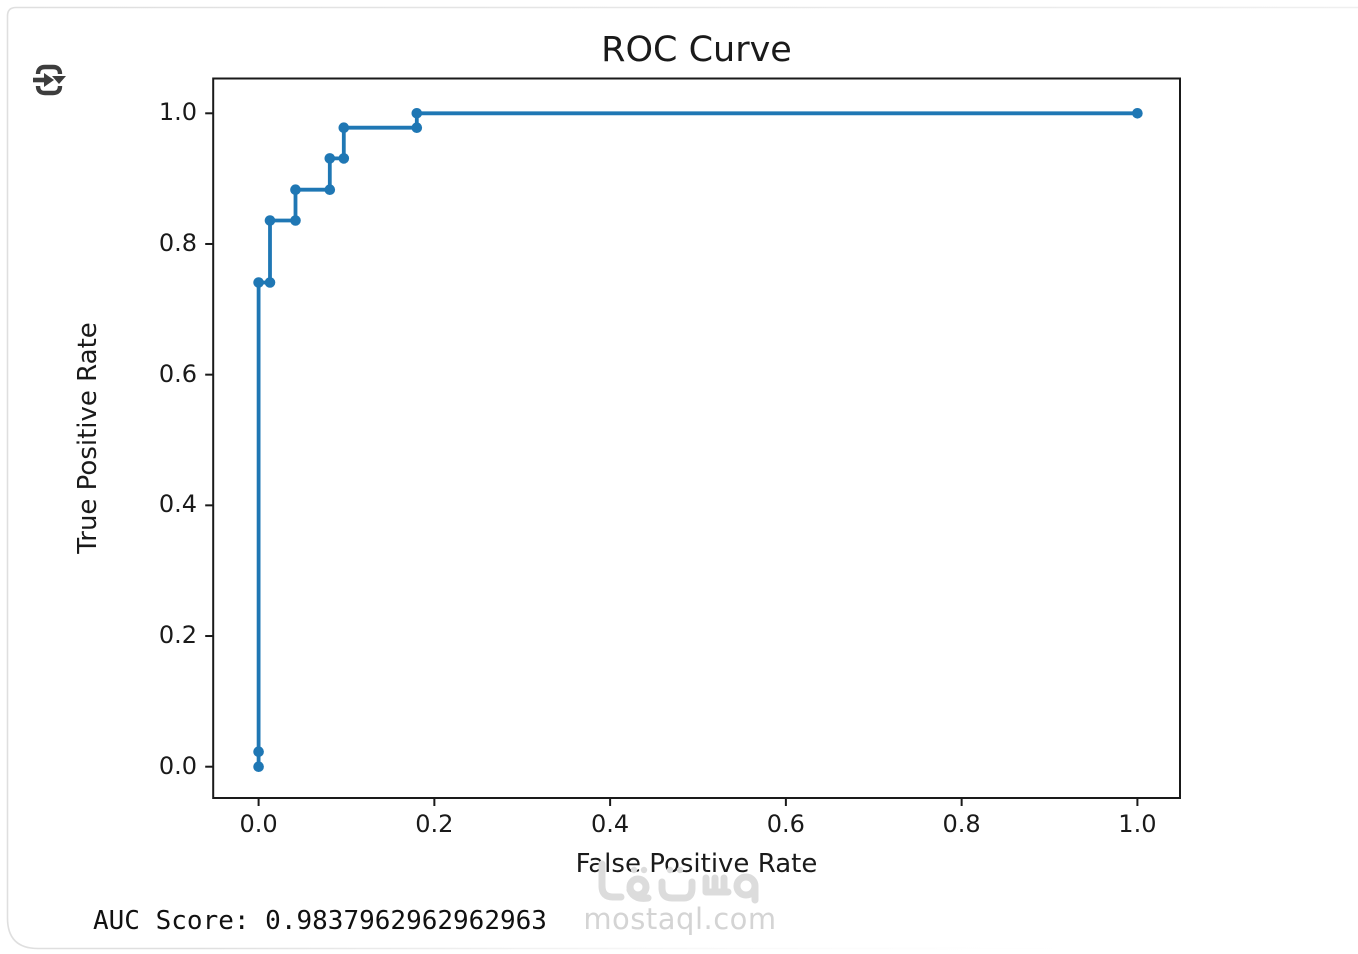 The height and width of the screenshot is (954, 1358). What do you see at coordinates (696, 864) in the screenshot?
I see `x-axis-label: False Positive Rate` at bounding box center [696, 864].